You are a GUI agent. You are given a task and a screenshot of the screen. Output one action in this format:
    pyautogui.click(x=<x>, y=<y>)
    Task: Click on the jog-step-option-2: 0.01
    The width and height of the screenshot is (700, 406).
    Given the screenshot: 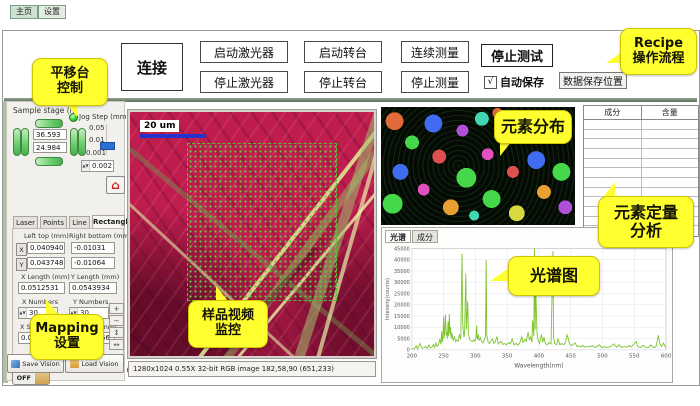 What is the action you would take?
    pyautogui.click(x=97, y=140)
    